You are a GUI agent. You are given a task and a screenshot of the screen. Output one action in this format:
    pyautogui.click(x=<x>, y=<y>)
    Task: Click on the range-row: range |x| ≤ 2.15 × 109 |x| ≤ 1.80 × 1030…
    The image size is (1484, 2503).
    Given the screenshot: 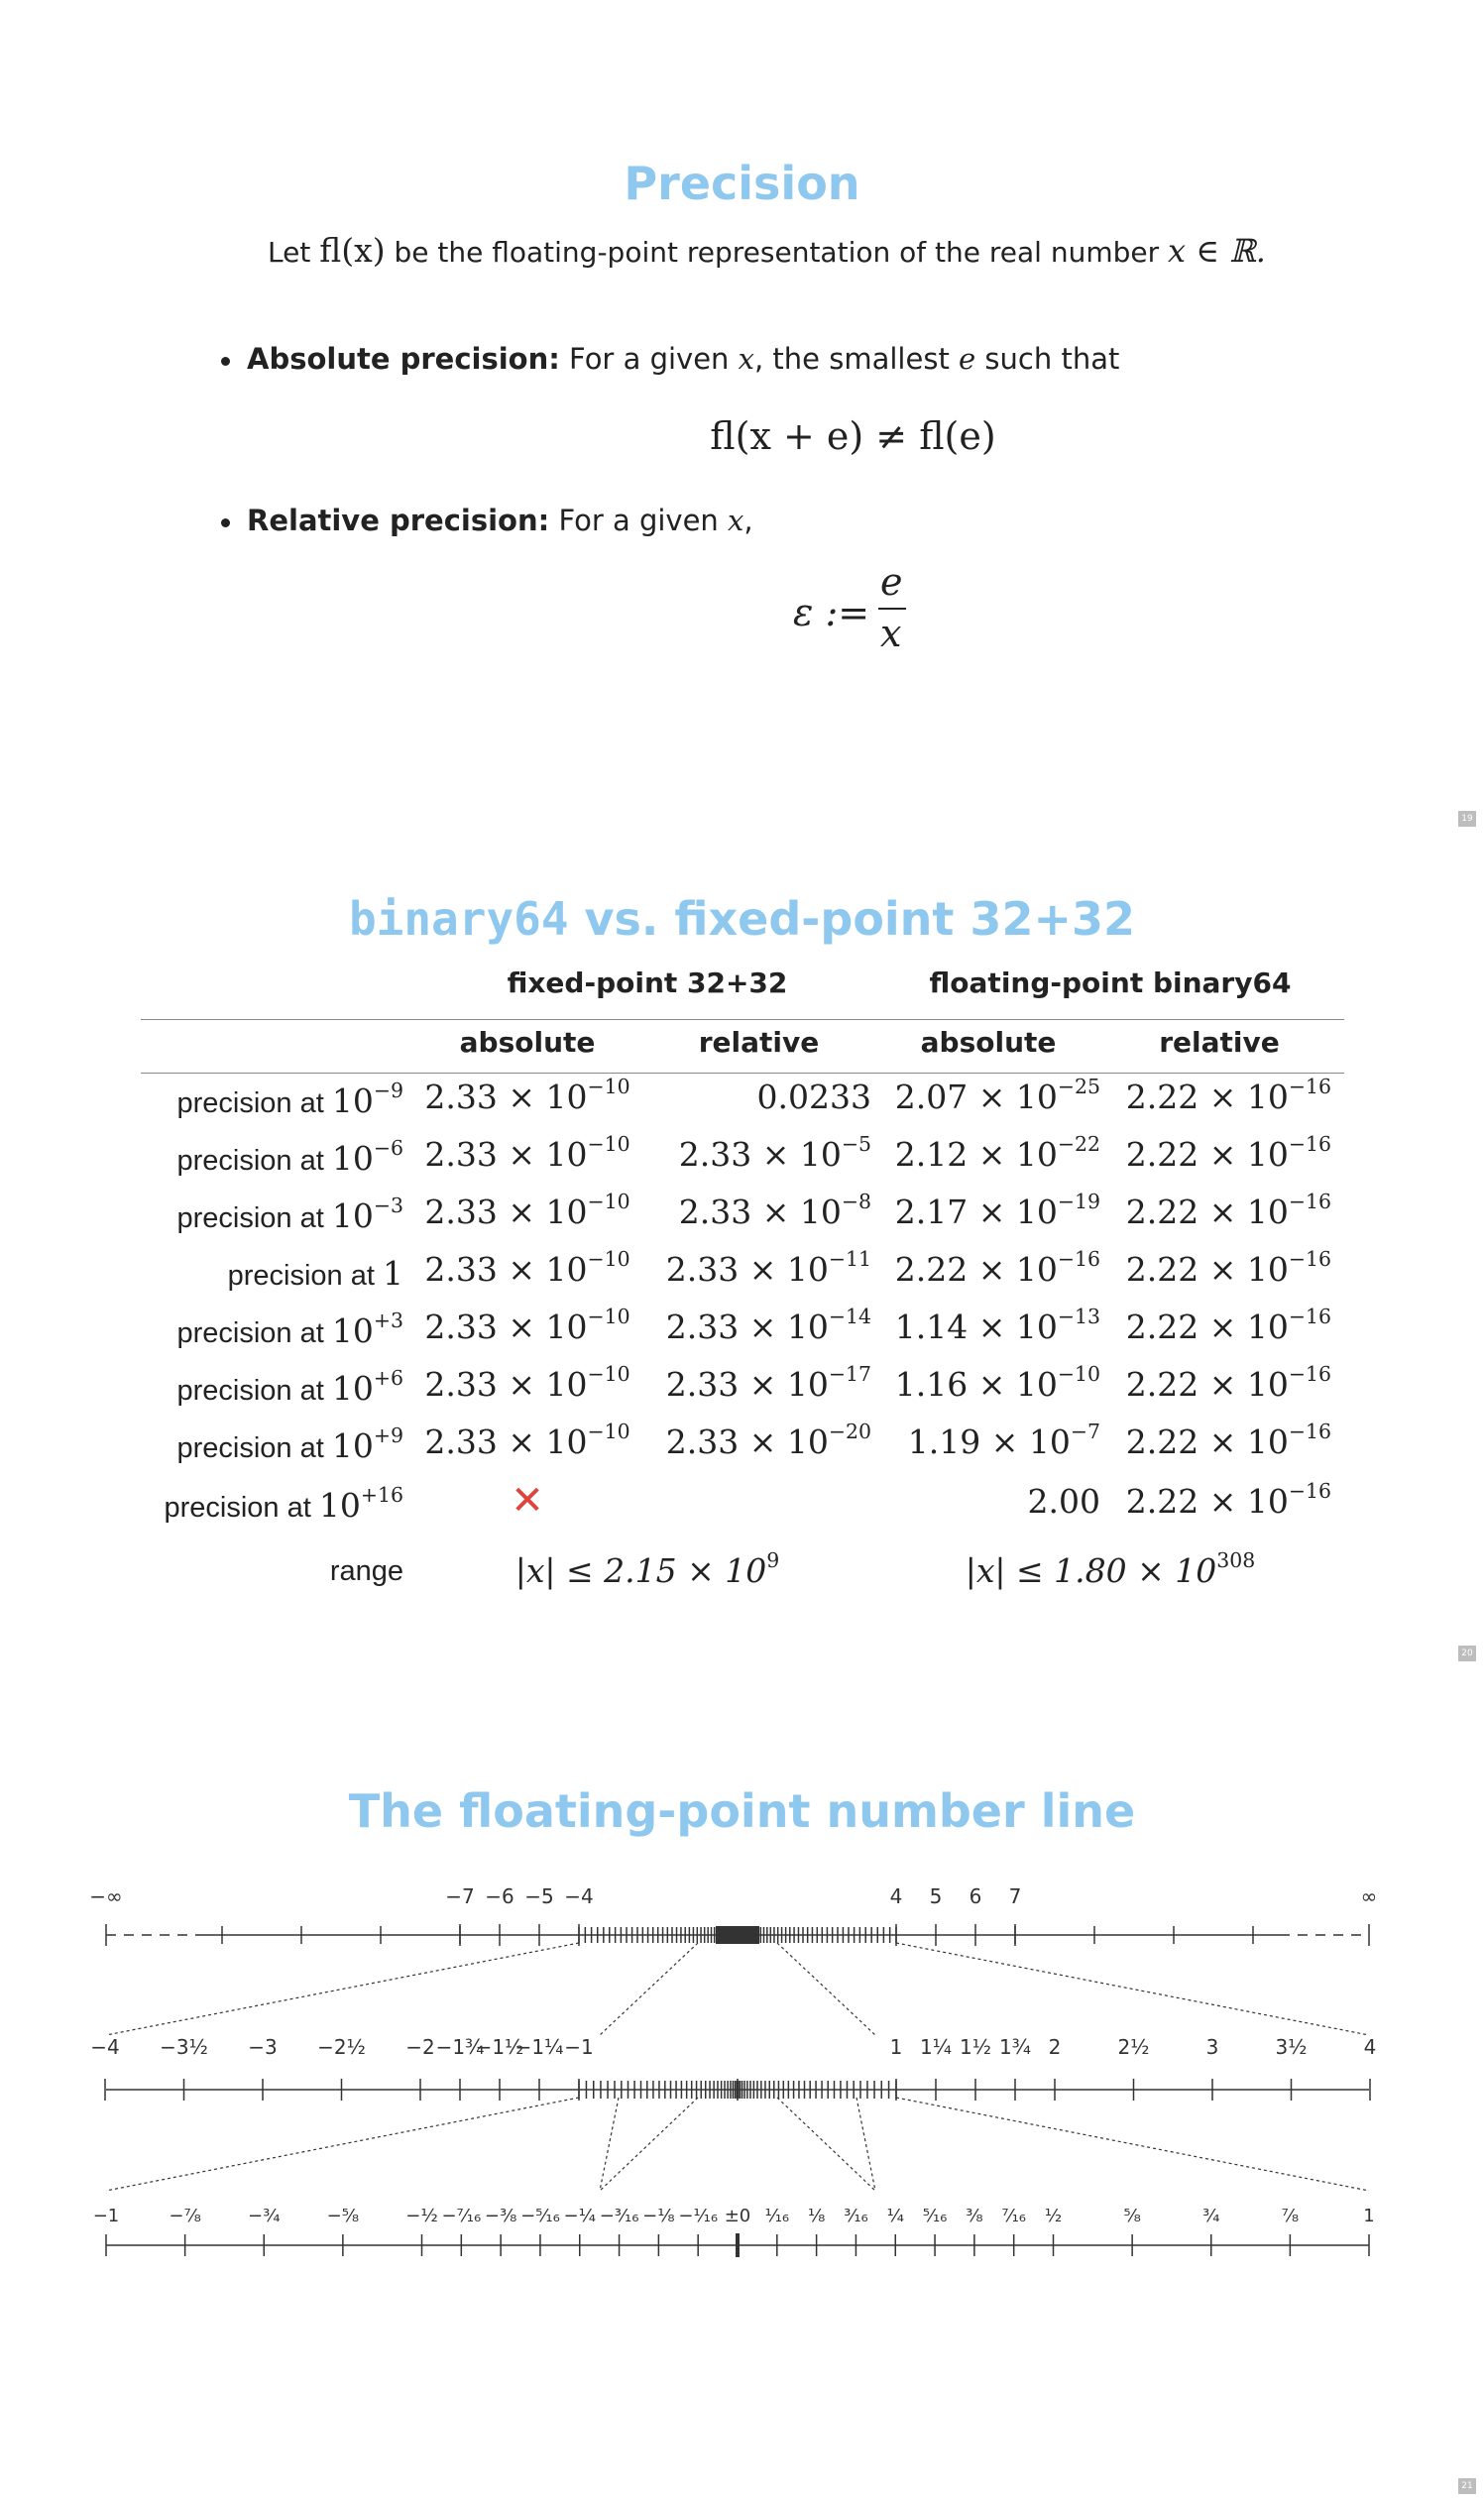 What is the action you would take?
    pyautogui.click(x=743, y=1578)
    